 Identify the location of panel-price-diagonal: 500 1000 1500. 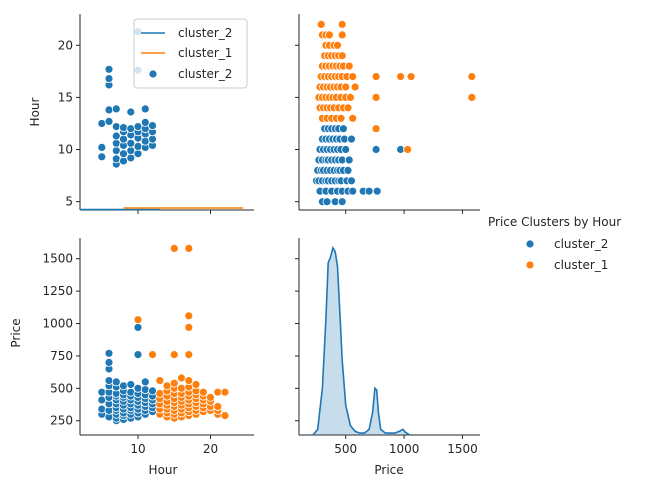
(387, 347).